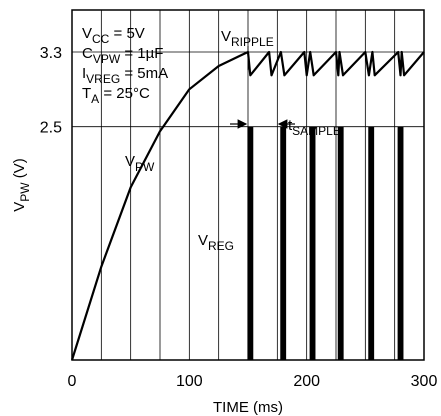 Image resolution: width=441 pixels, height=416 pixels. What do you see at coordinates (248, 407) in the screenshot?
I see `x-axis-label: TIME (ms)` at bounding box center [248, 407].